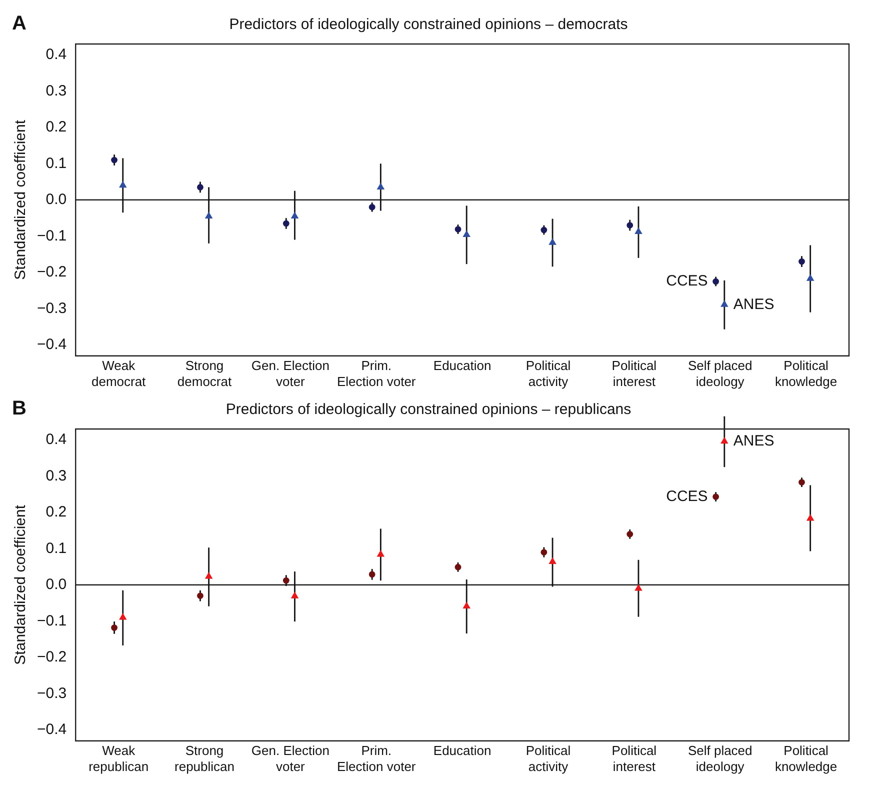 The width and height of the screenshot is (871, 792). What do you see at coordinates (204, 373) in the screenshot?
I see `x-tick-label: Strong democrat` at bounding box center [204, 373].